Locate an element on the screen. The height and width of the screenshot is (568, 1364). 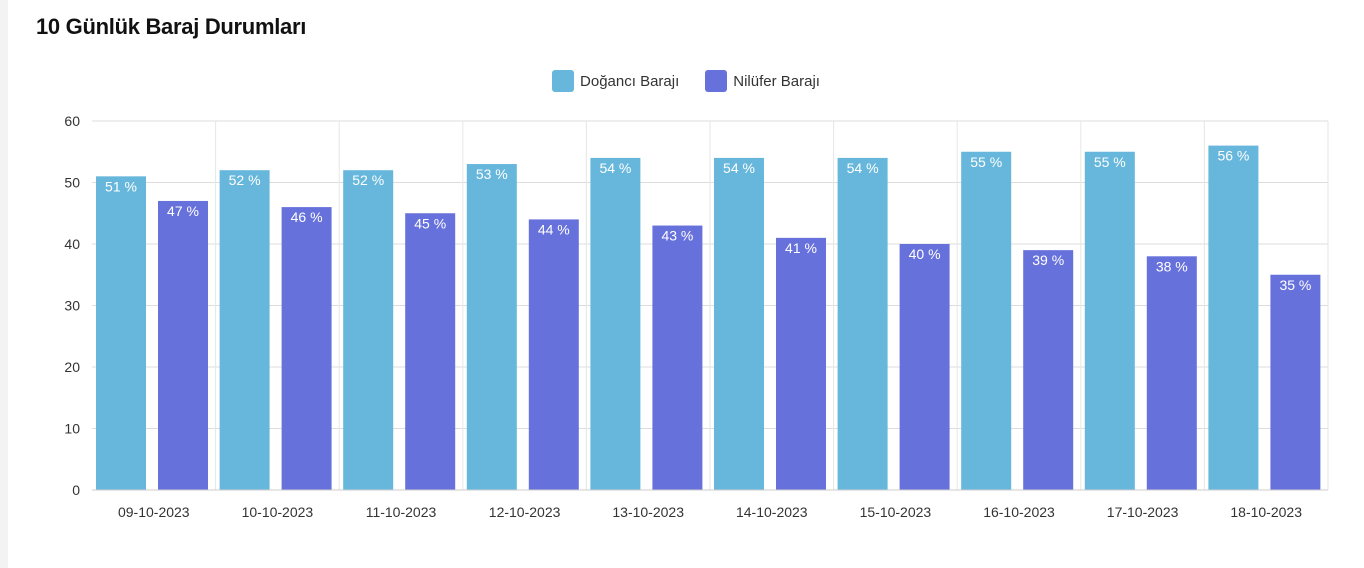
legend-item-nilufer: Nilüfer Barajı is located at coordinates (762, 81).